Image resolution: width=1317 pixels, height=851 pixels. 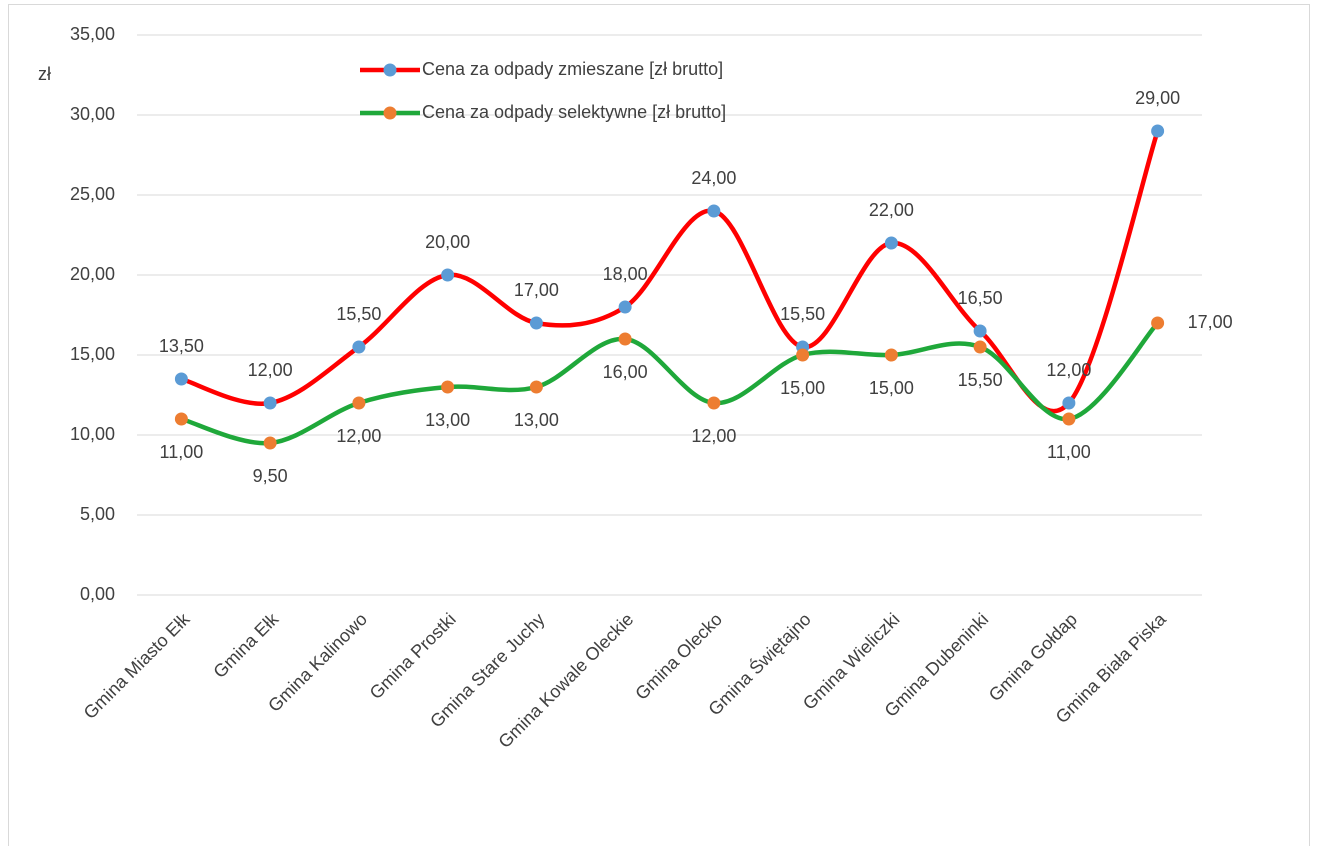 I want to click on value-label: 18,00, so click(x=625, y=274).